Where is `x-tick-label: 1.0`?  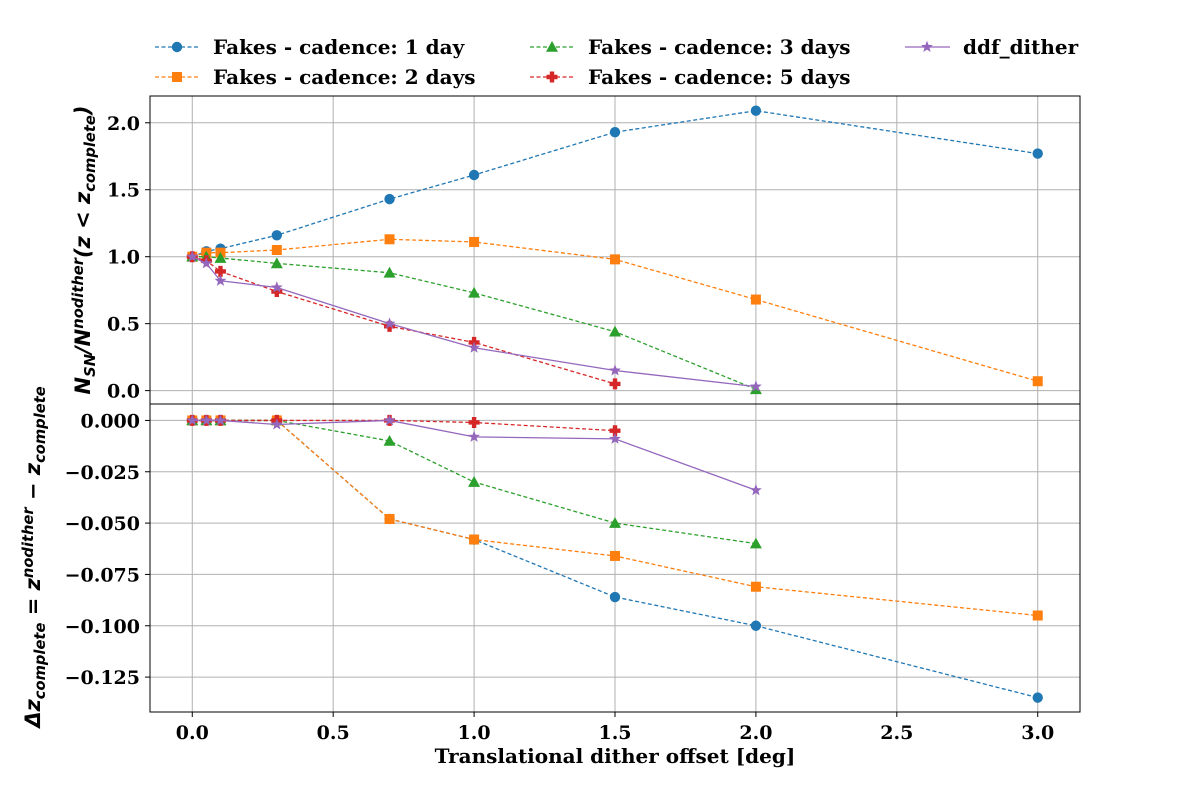
x-tick-label: 1.0 is located at coordinates (474, 733).